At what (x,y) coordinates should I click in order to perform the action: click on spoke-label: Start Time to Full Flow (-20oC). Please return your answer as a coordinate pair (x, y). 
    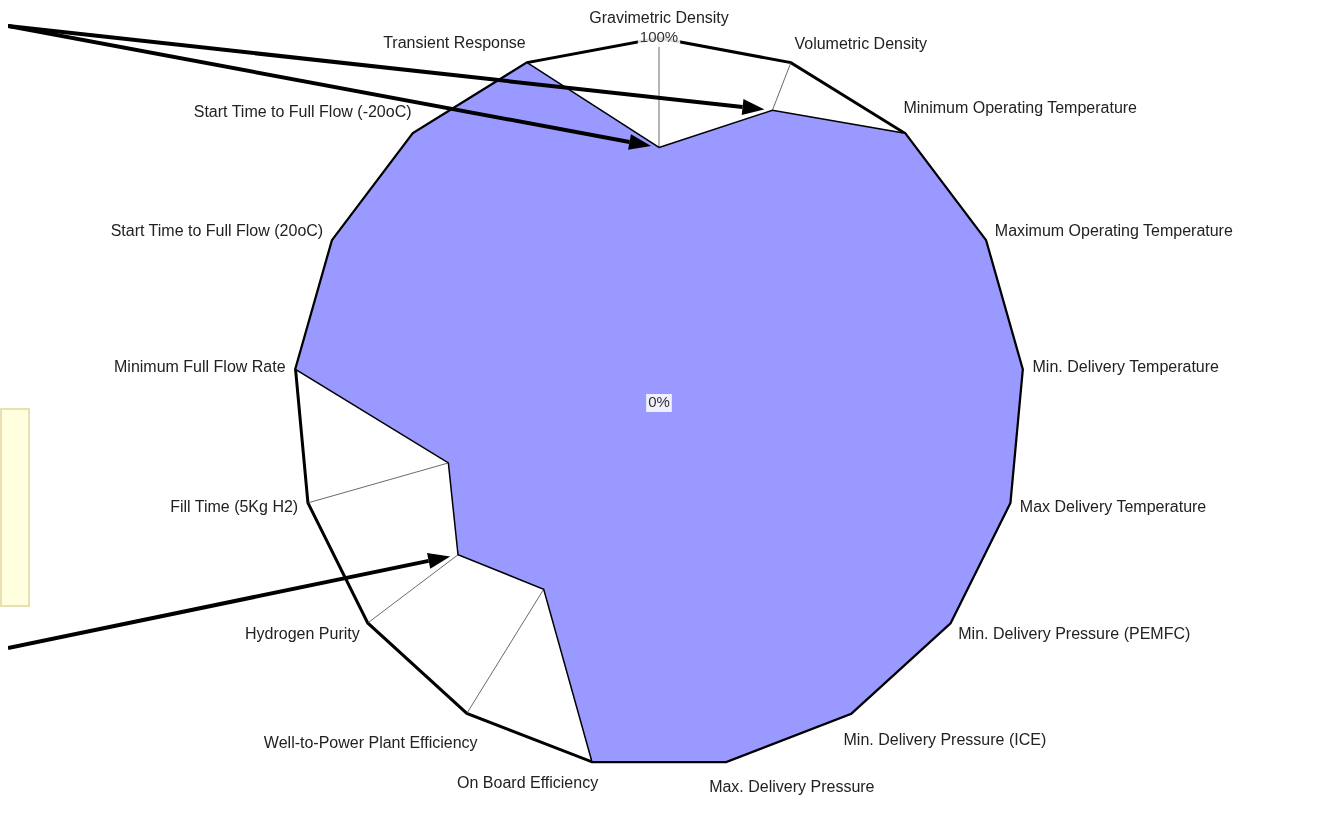
    Looking at the image, I should click on (302, 111).